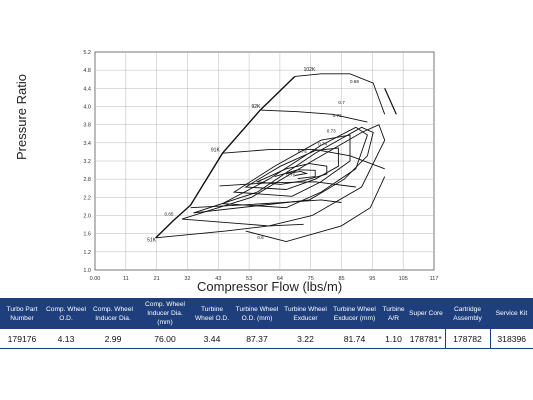  Describe the element at coordinates (66, 313) in the screenshot. I see `header-comp-wheel-od: Comp. Wheel O.D.` at that location.